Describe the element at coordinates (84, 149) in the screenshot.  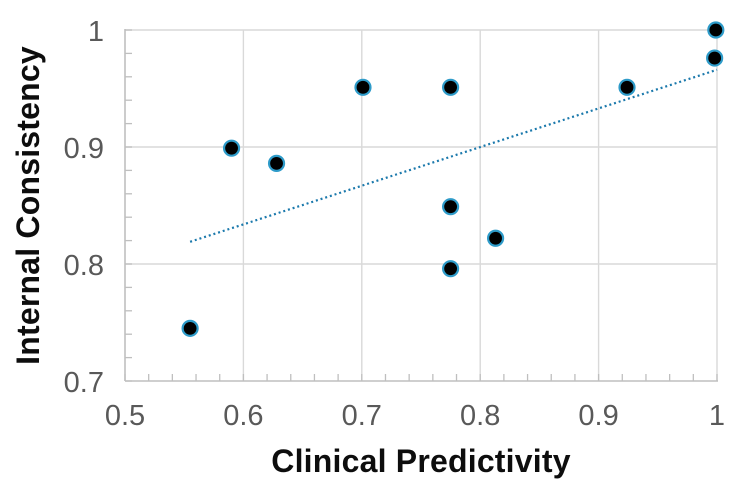
I see `y-tick-label: 0.9` at that location.